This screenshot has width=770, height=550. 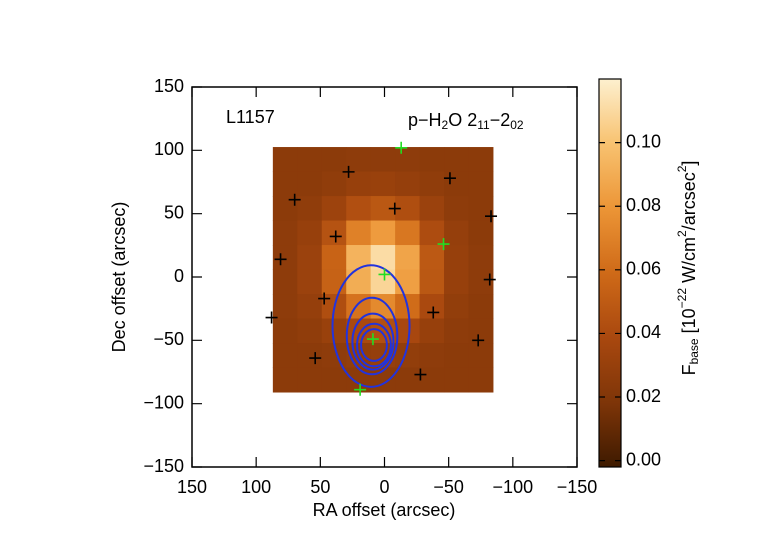 What do you see at coordinates (168, 339) in the screenshot?
I see `y-tick-label: −50` at bounding box center [168, 339].